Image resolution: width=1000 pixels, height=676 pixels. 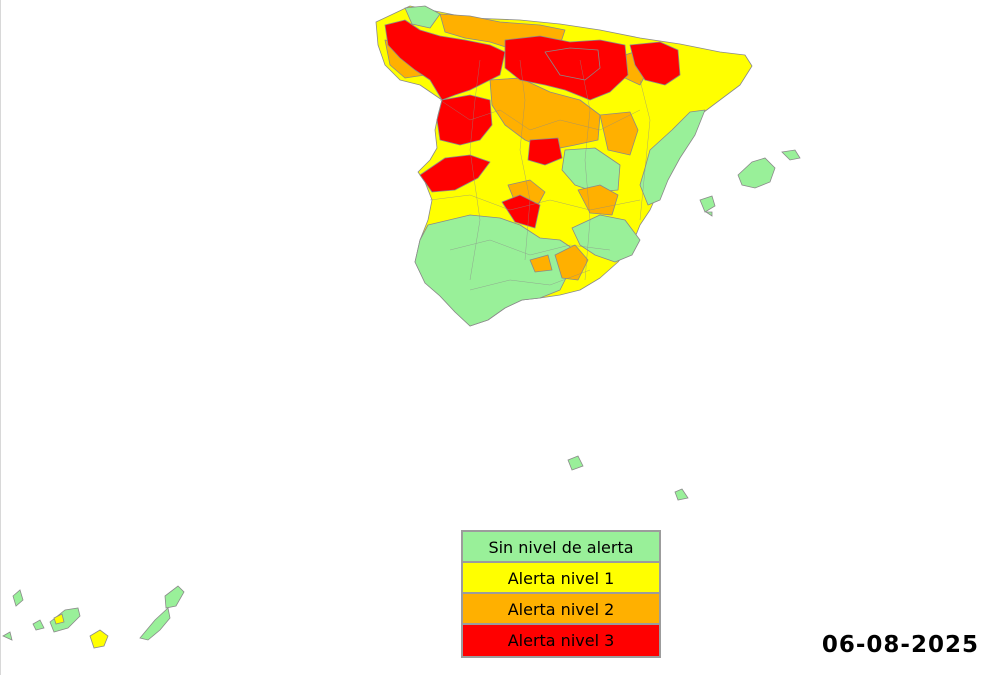 What do you see at coordinates (900, 645) in the screenshot?
I see `map-date: 06-08-2025` at bounding box center [900, 645].